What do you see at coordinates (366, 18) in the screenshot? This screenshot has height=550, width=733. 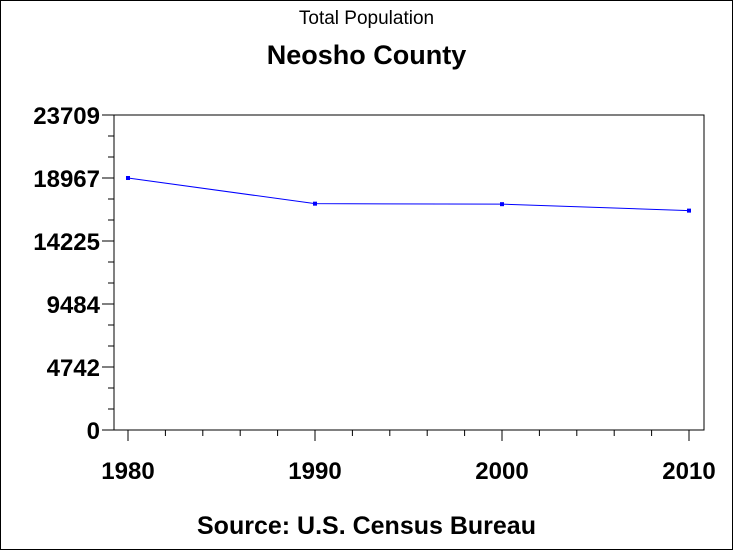 I see `chart-subtitle: Total Population` at bounding box center [366, 18].